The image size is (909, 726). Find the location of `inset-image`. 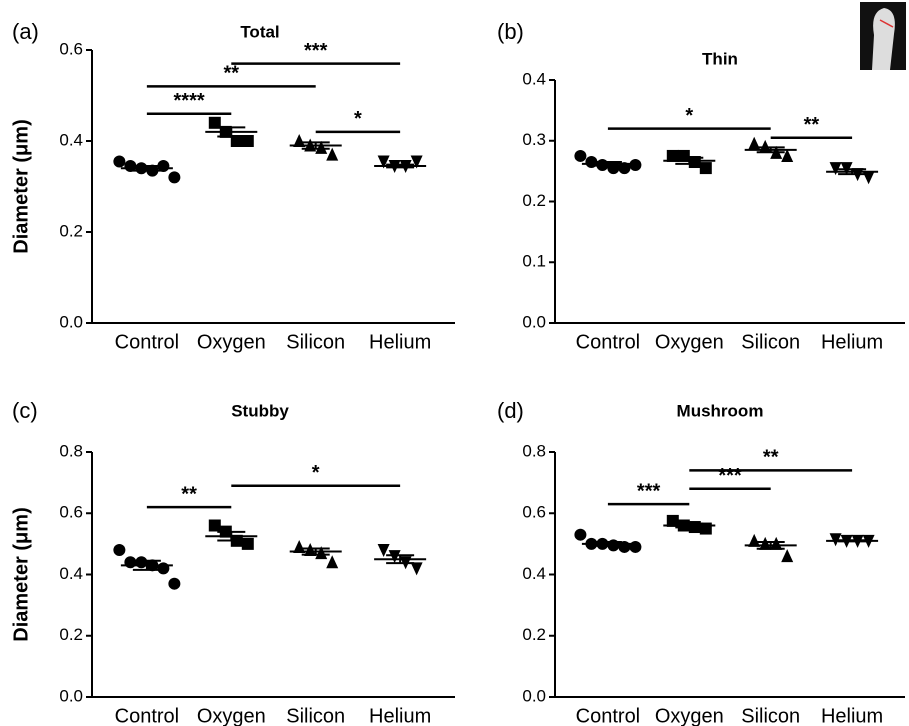

inset-image is located at coordinates (883, 36).